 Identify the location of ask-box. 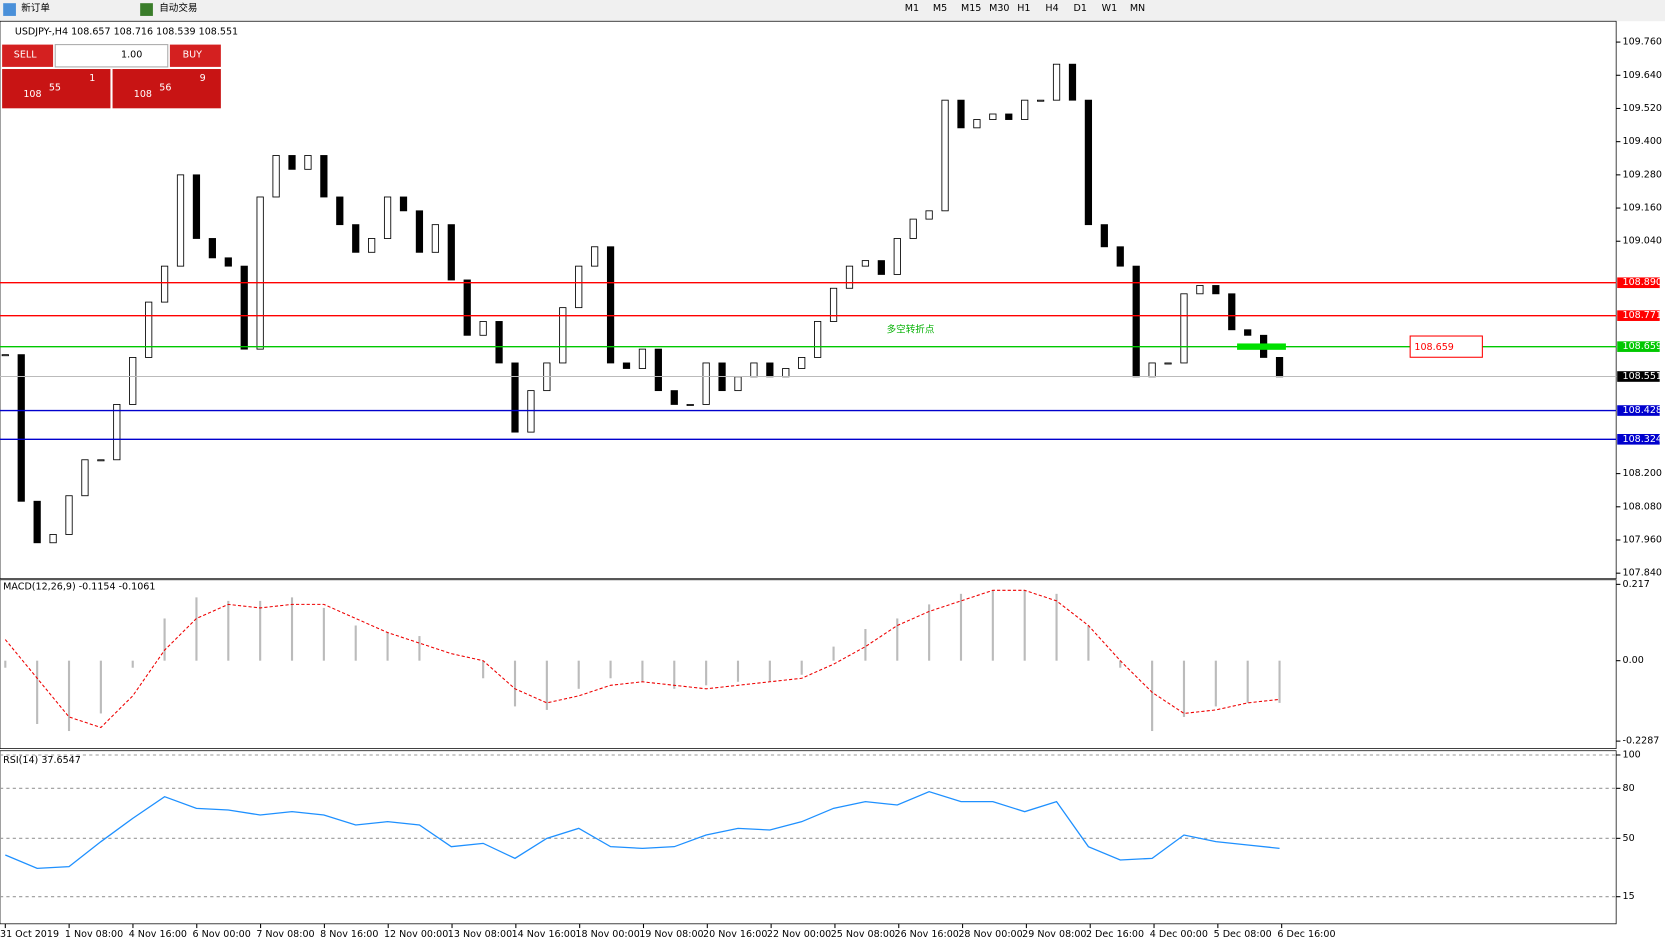
(166, 89).